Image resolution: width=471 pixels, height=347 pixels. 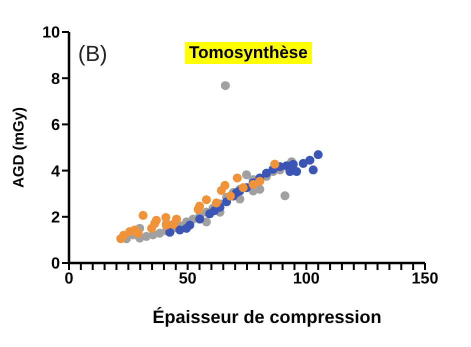 What do you see at coordinates (55, 217) in the screenshot?
I see `y-tick-label: 2` at bounding box center [55, 217].